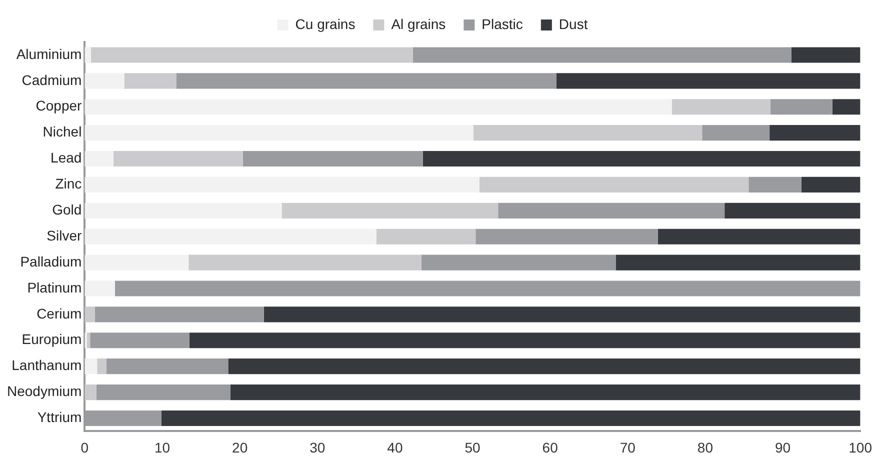 Image resolution: width=875 pixels, height=462 pixels. Describe the element at coordinates (59, 313) in the screenshot. I see `y-tick-label: Cerium` at that location.